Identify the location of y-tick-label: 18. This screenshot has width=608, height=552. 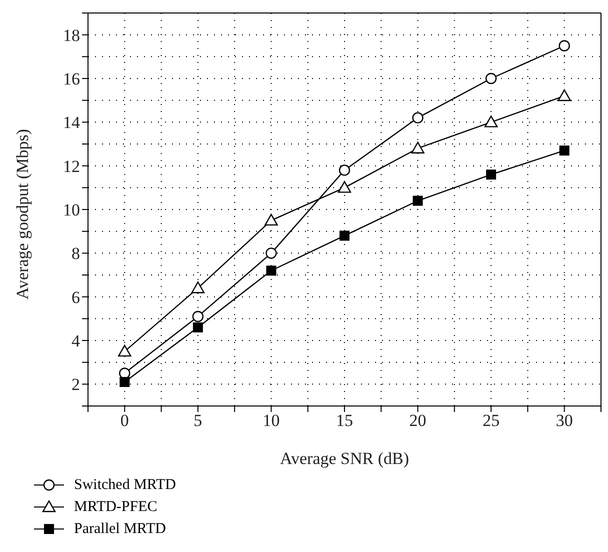
(71, 35).